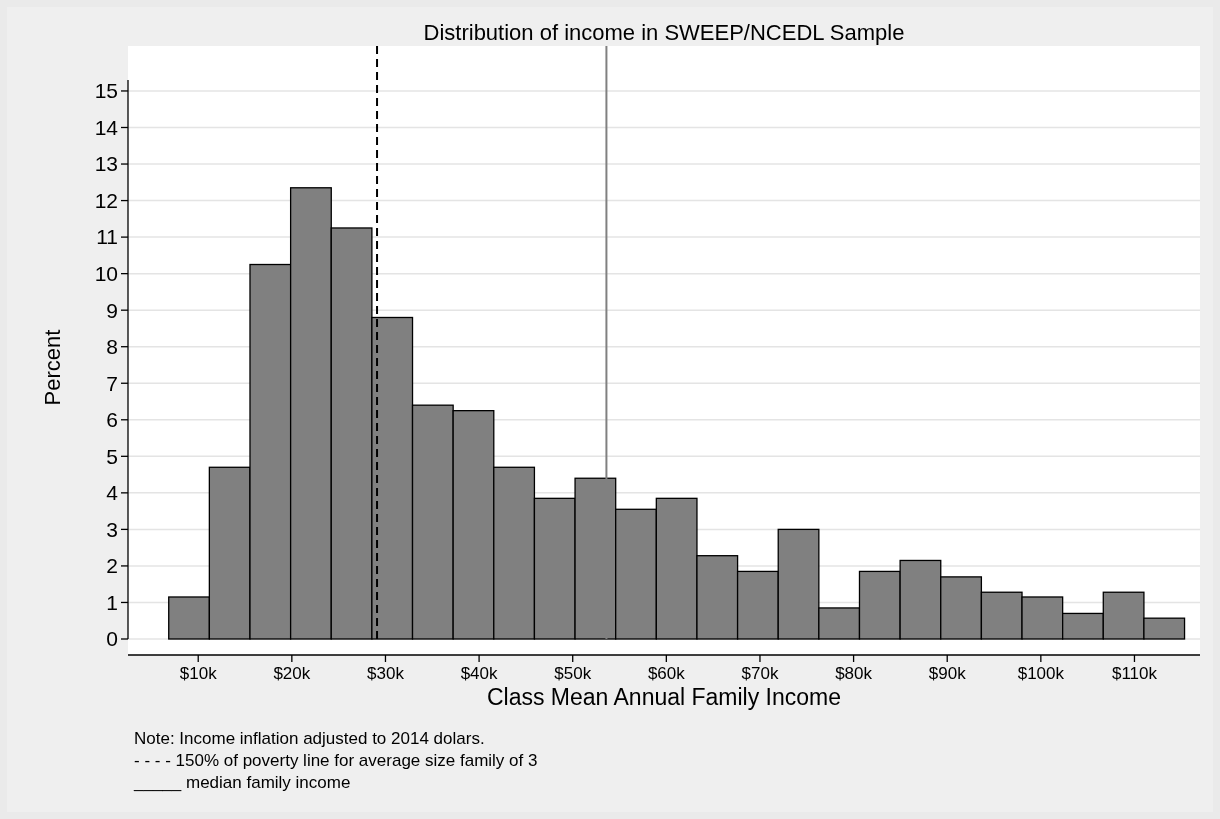 The image size is (1220, 819). I want to click on text: _____ median family income, so click(242, 782).